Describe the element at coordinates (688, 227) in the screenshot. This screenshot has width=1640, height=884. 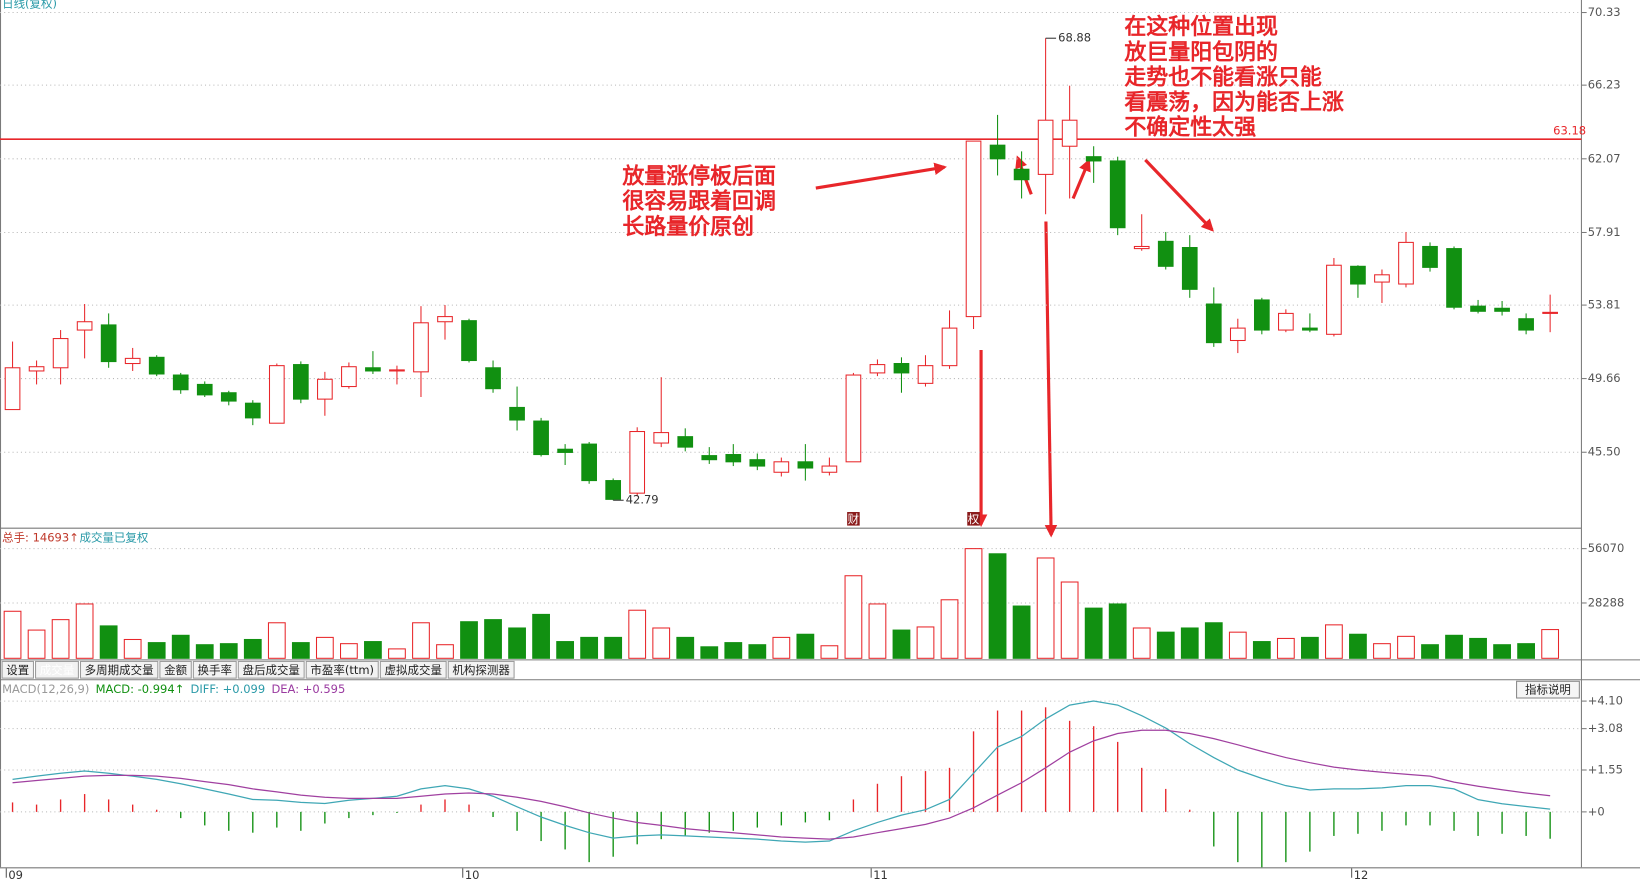
I see `annotation-text: 长路量价原创` at that location.